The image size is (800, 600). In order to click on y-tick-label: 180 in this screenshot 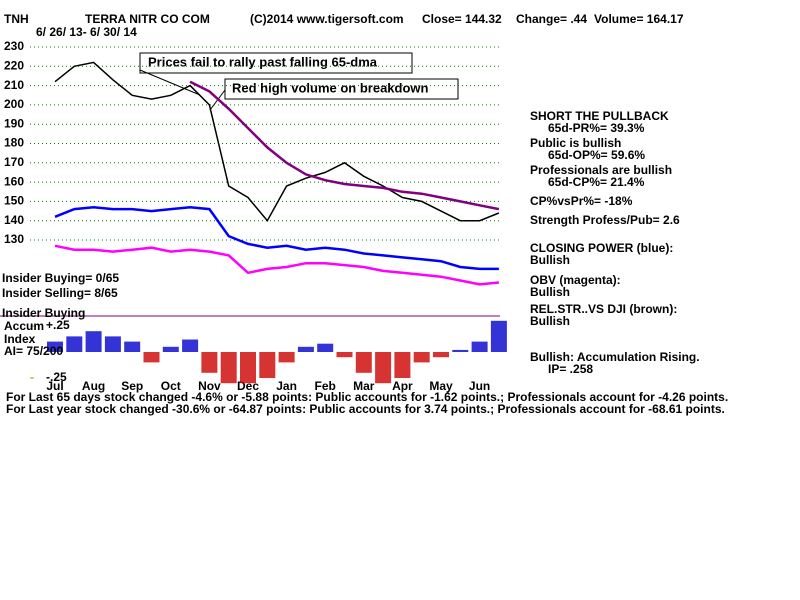, I will do `click(14, 143)`.